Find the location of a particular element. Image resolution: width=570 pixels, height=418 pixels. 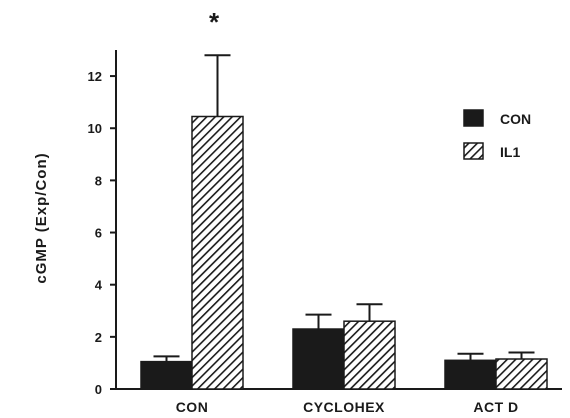

y-tick-label: 6 is located at coordinates (98, 233).